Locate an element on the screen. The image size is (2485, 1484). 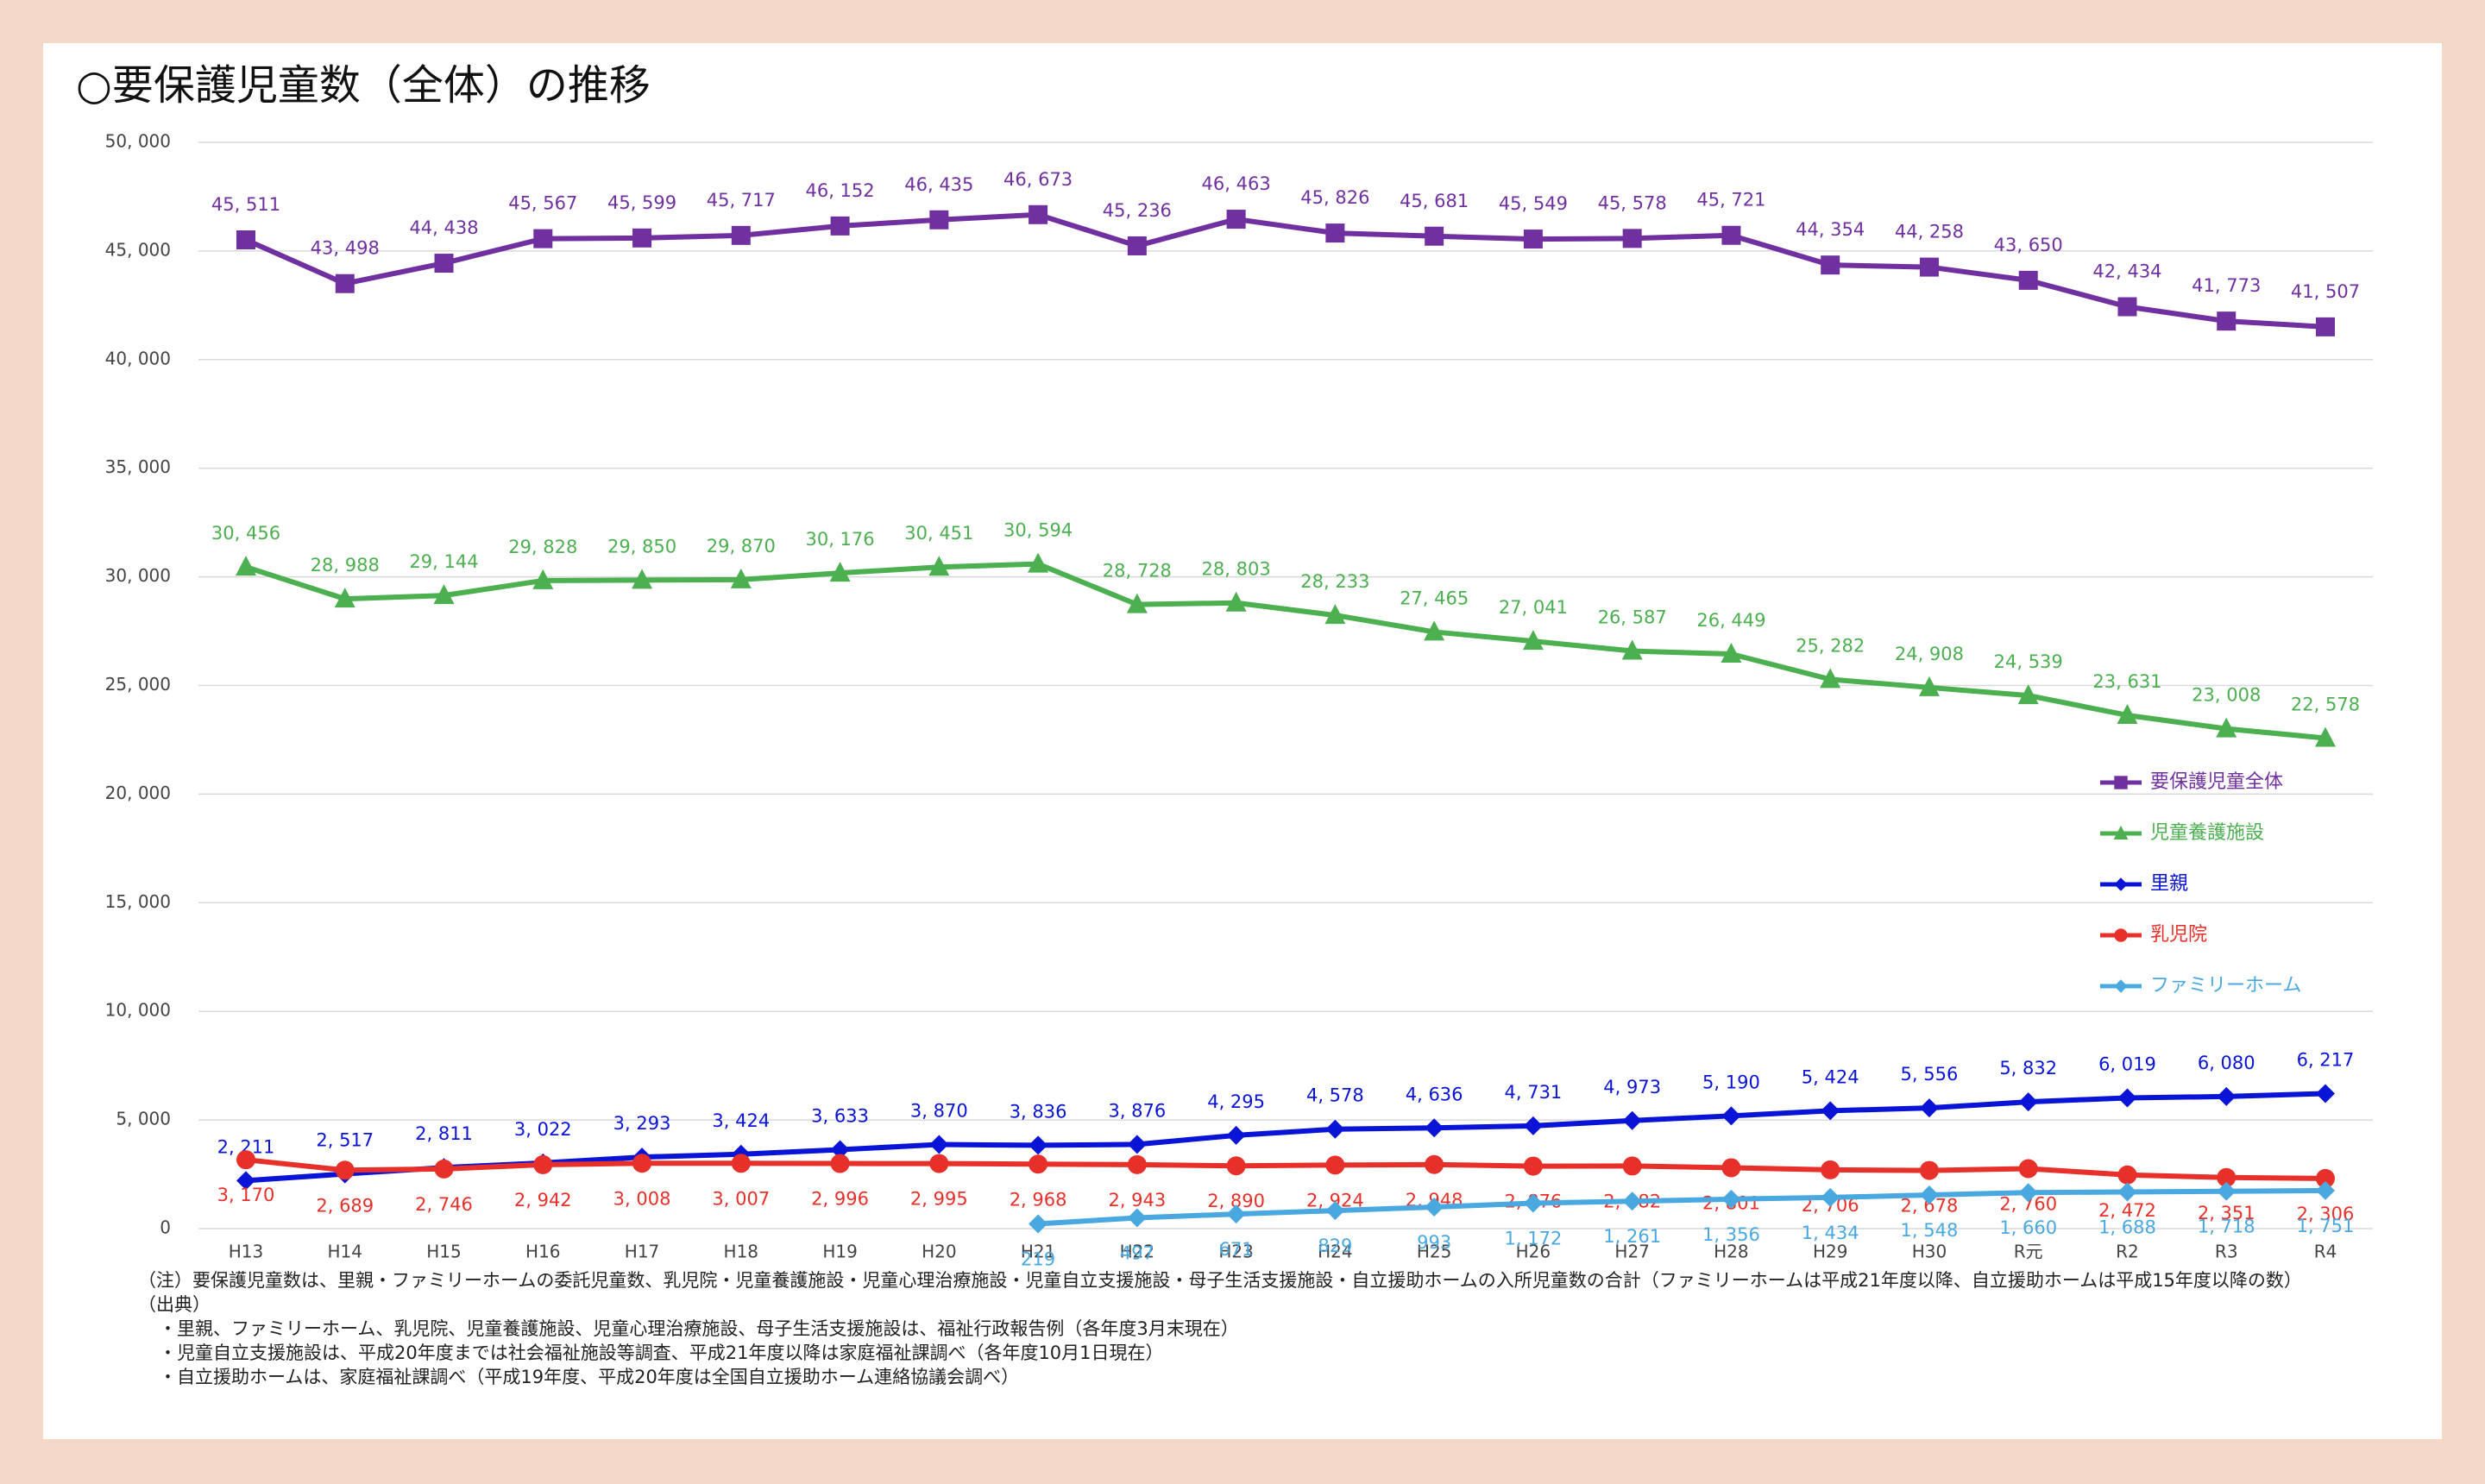
data-label: 2, 943 is located at coordinates (1137, 1200).